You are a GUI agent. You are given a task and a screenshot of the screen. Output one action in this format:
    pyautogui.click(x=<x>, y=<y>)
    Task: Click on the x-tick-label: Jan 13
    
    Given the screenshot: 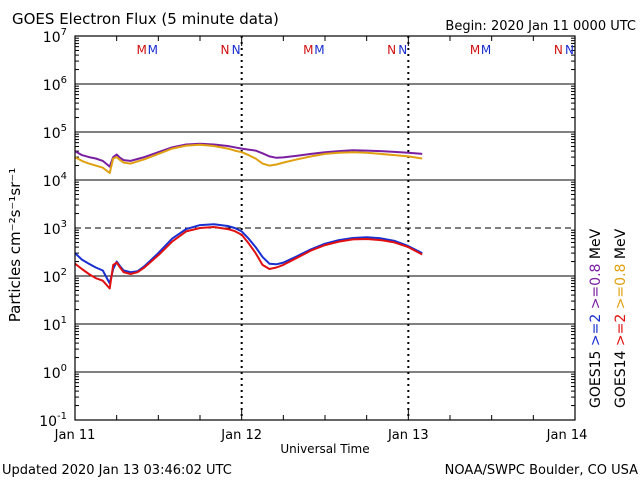 What is the action you would take?
    pyautogui.click(x=408, y=435)
    